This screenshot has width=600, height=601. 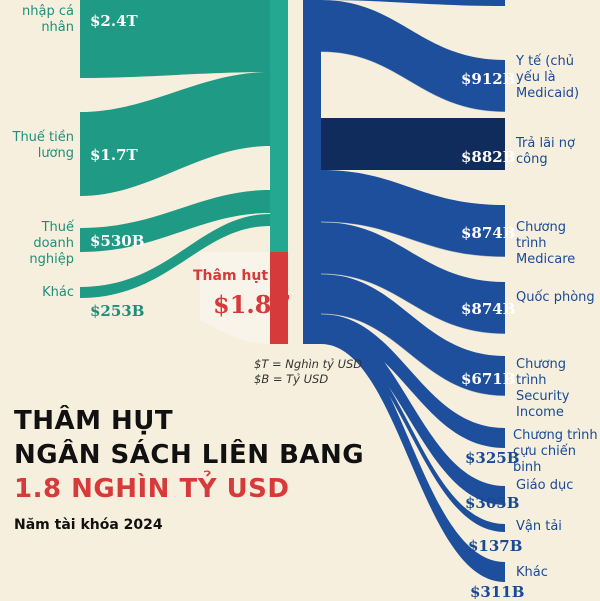 What do you see at coordinates (88, 525) in the screenshot?
I see `subtitle: Năm tài khóa 2024` at bounding box center [88, 525].